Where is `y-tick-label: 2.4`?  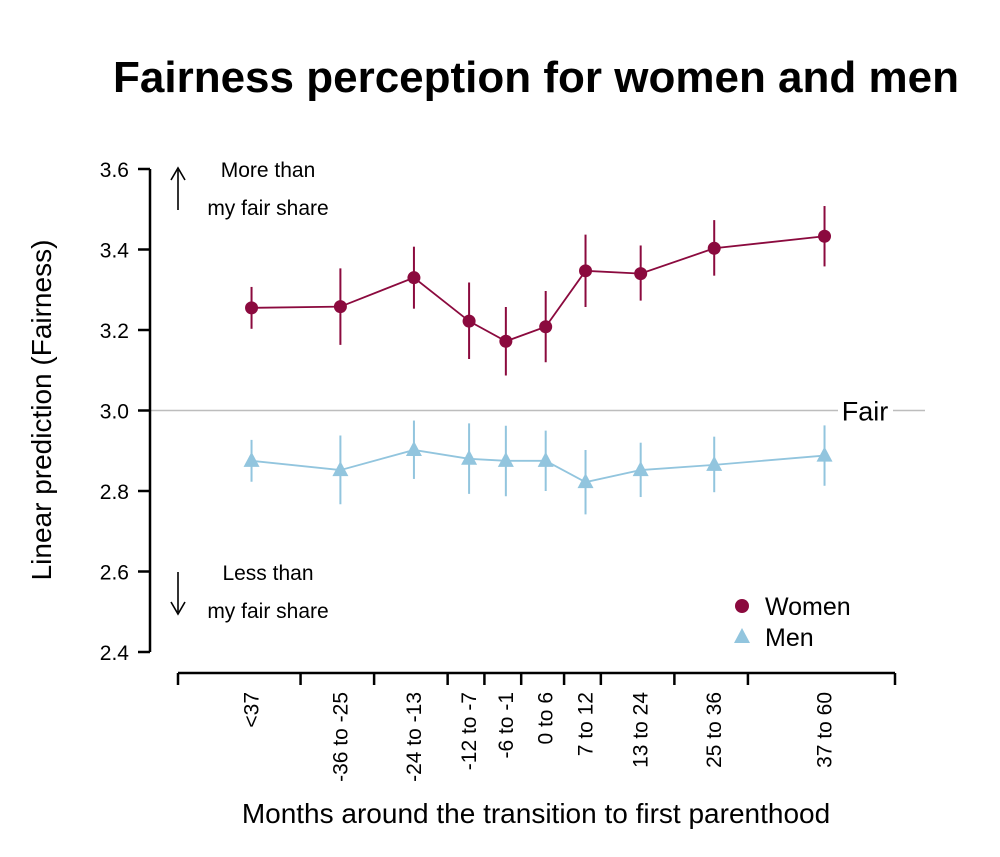
y-tick-label: 2.4 is located at coordinates (115, 653).